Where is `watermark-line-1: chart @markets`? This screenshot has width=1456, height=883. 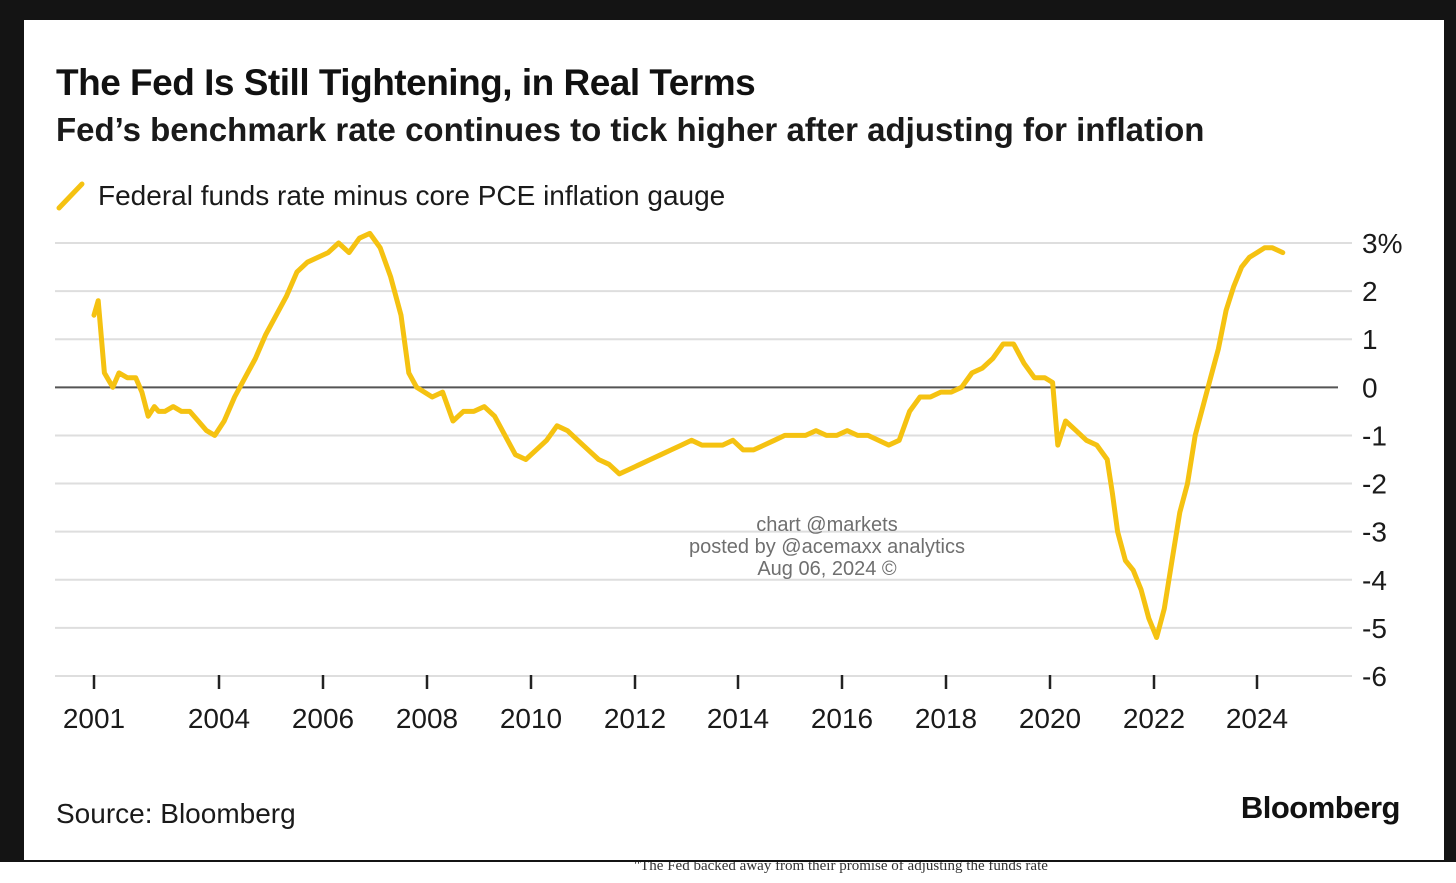
watermark-line-1: chart @markets is located at coordinates (827, 525).